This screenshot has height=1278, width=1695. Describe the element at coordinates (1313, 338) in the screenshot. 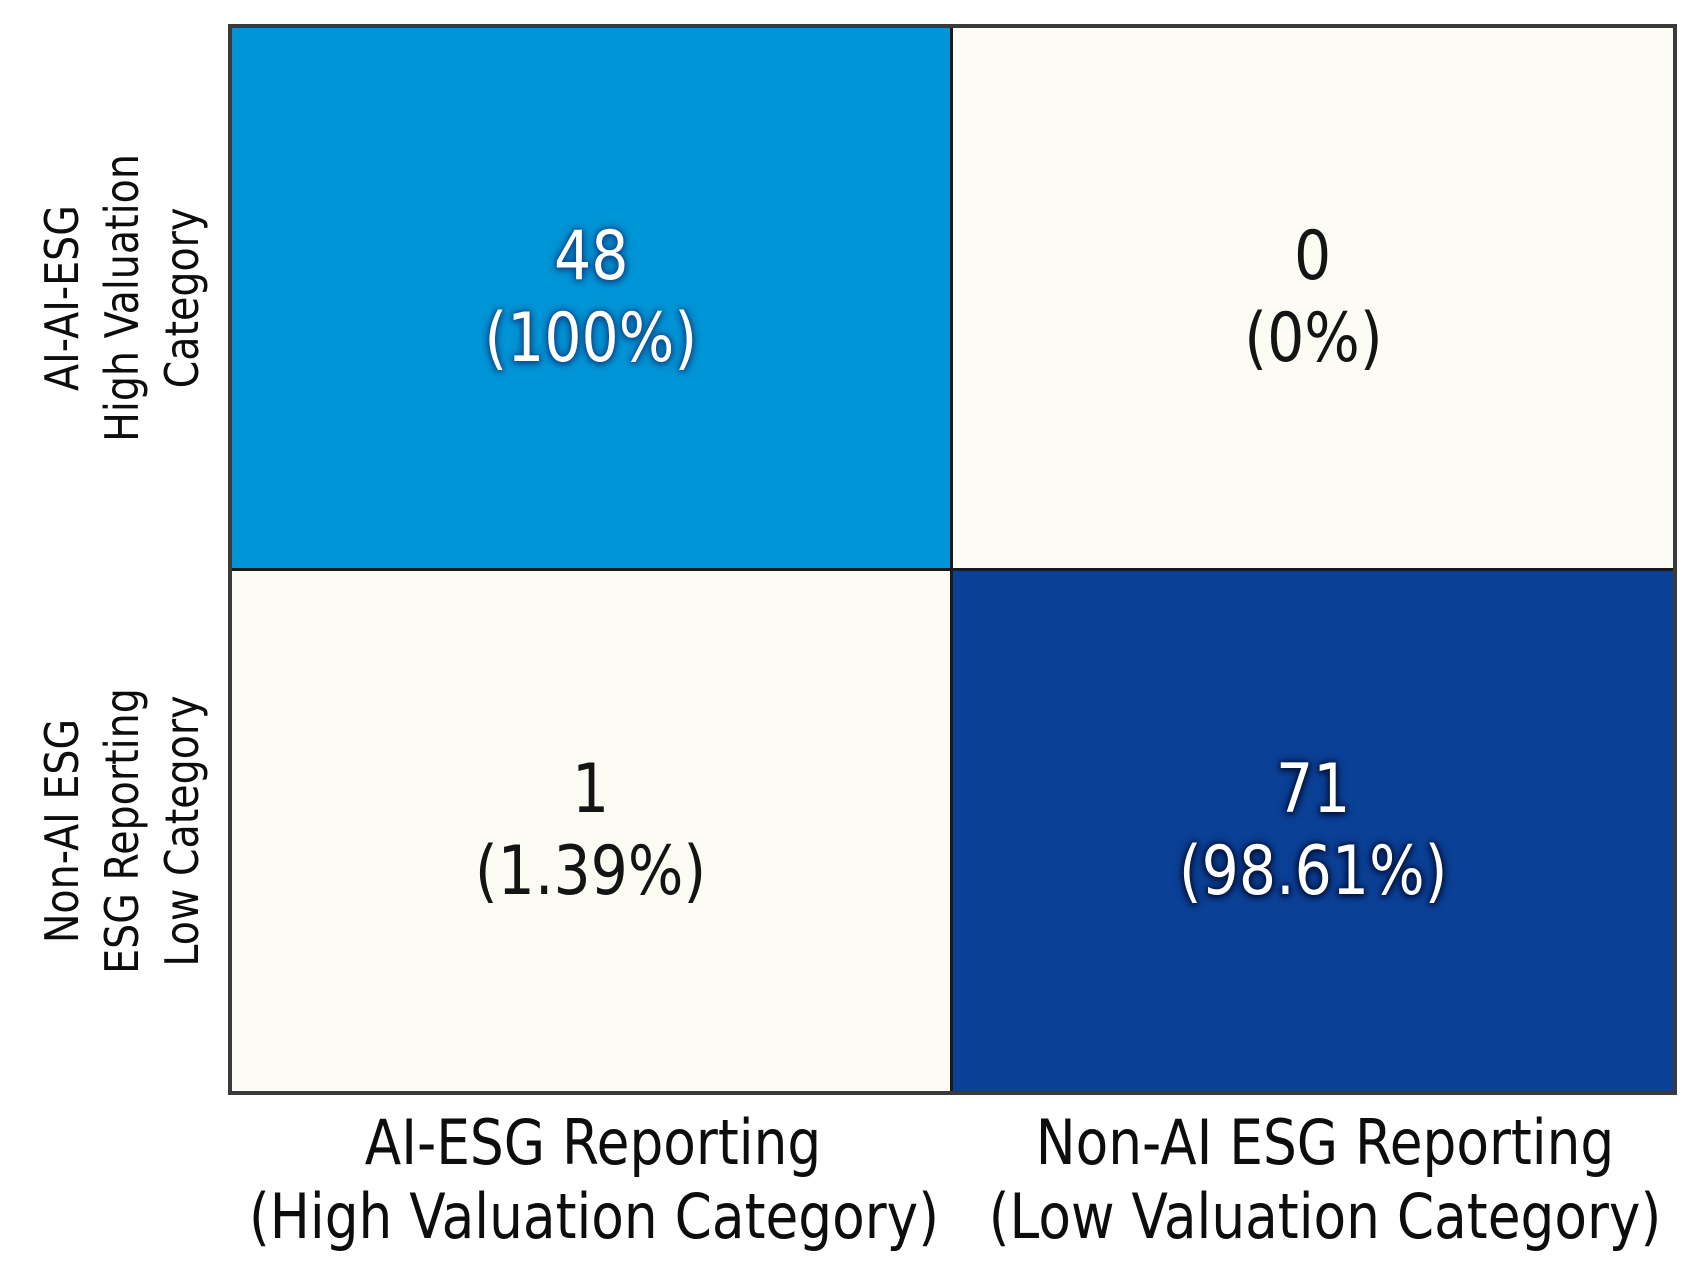

I see `cell-percent: (0%)` at that location.